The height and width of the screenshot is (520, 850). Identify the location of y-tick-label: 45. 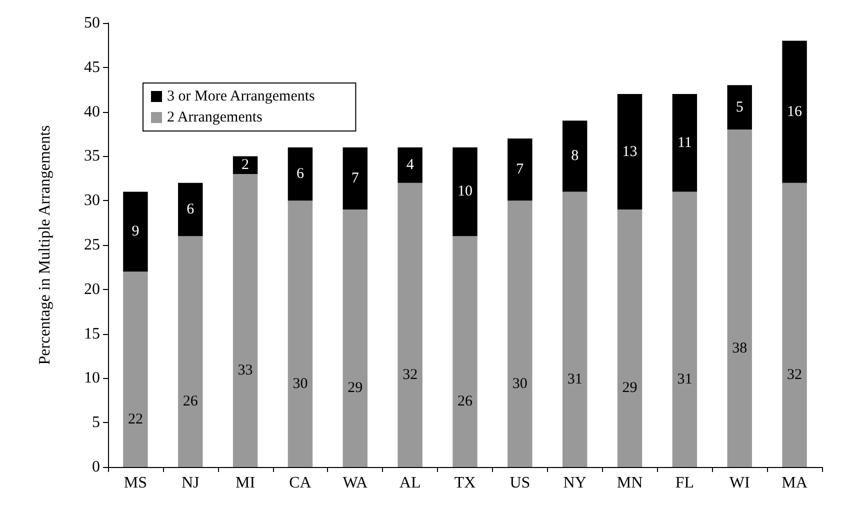
(92, 67).